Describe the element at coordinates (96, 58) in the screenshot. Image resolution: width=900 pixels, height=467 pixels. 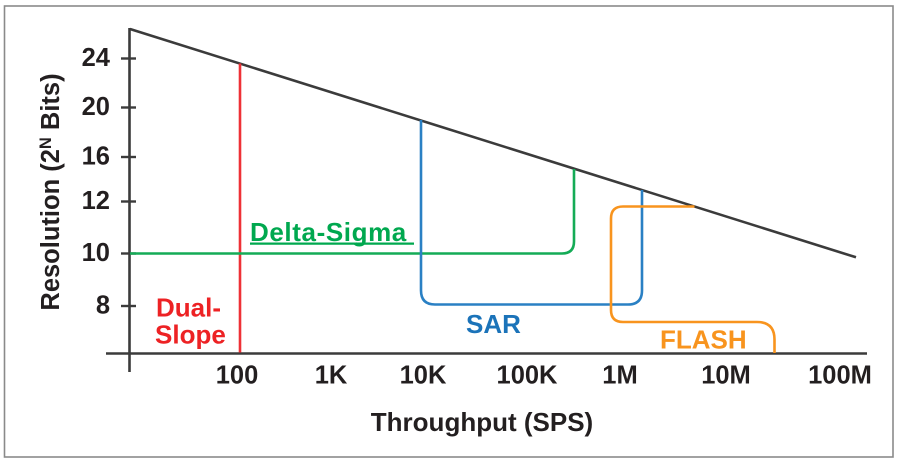
I see `svg-text: 24` at that location.